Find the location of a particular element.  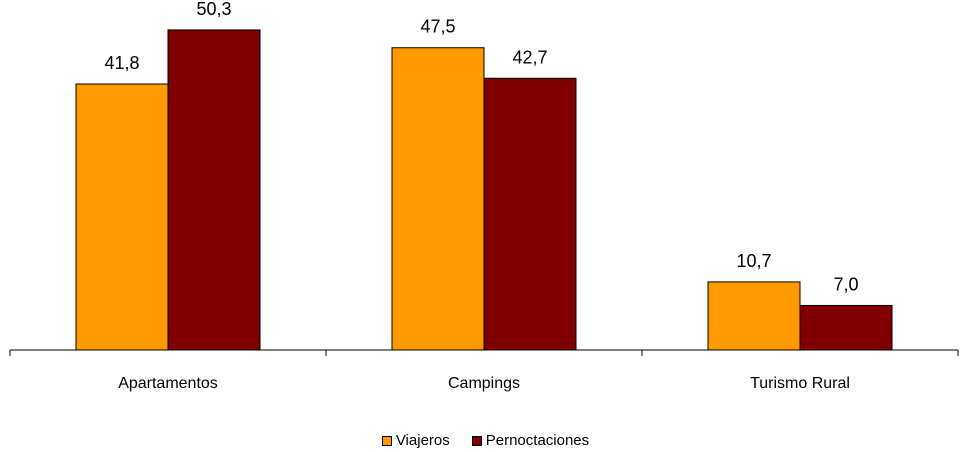

legend-item-pernoctaciones: Pernoctaciones is located at coordinates (530, 440).